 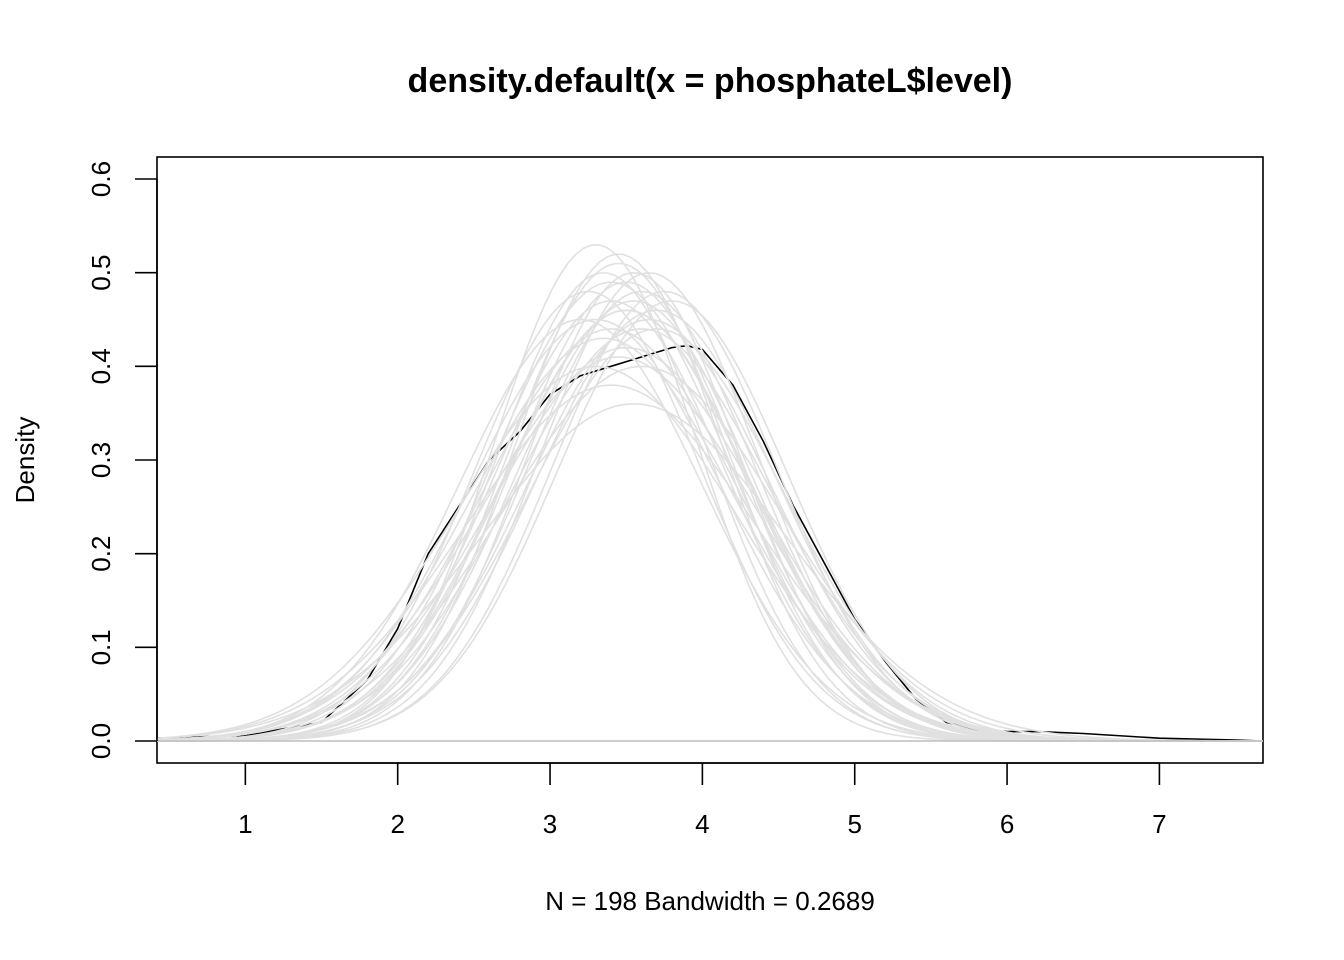 What do you see at coordinates (702, 800) in the screenshot?
I see `x-axis: 1 2 3 4 5 6 7` at bounding box center [702, 800].